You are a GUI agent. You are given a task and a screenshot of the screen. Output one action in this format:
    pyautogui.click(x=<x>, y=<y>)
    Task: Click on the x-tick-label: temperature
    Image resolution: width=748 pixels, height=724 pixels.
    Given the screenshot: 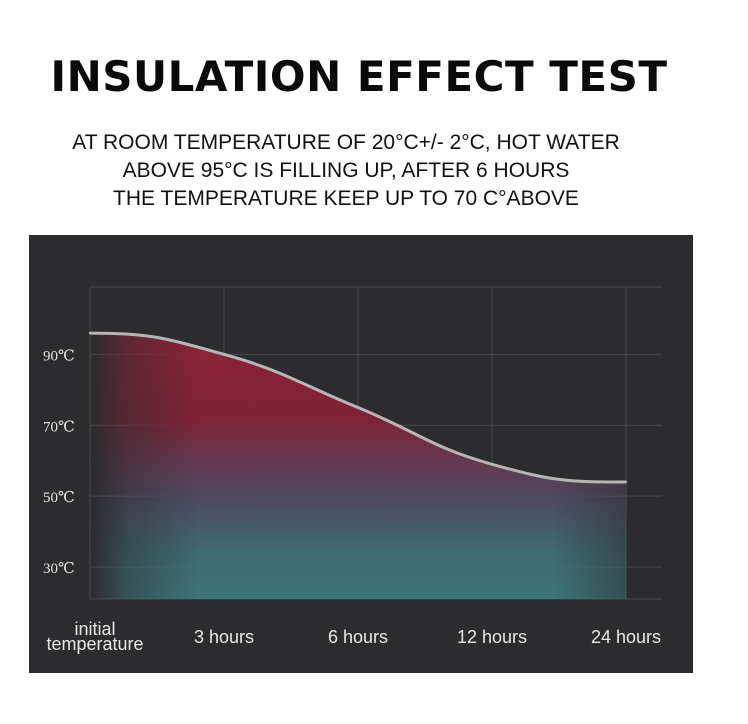 What is the action you would take?
    pyautogui.click(x=94, y=644)
    